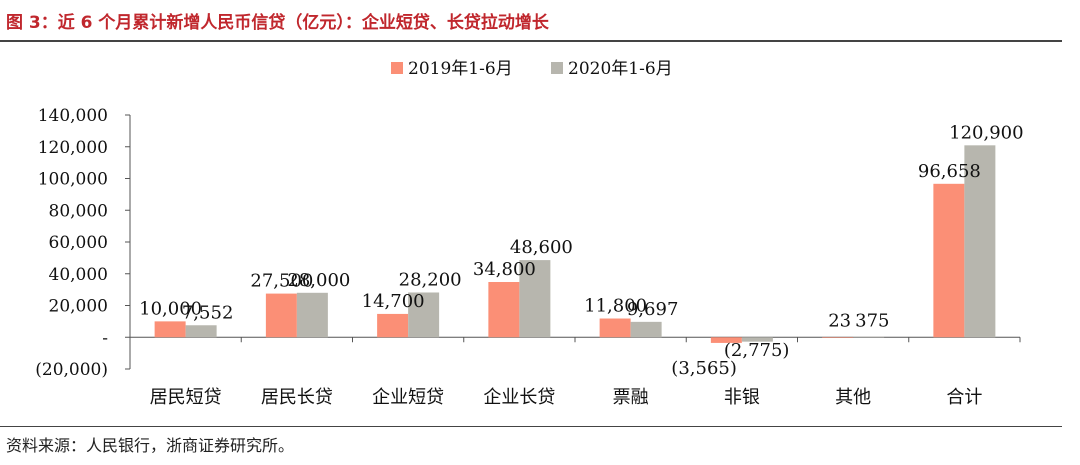  I want to click on data-label: 27,500, so click(281, 281).